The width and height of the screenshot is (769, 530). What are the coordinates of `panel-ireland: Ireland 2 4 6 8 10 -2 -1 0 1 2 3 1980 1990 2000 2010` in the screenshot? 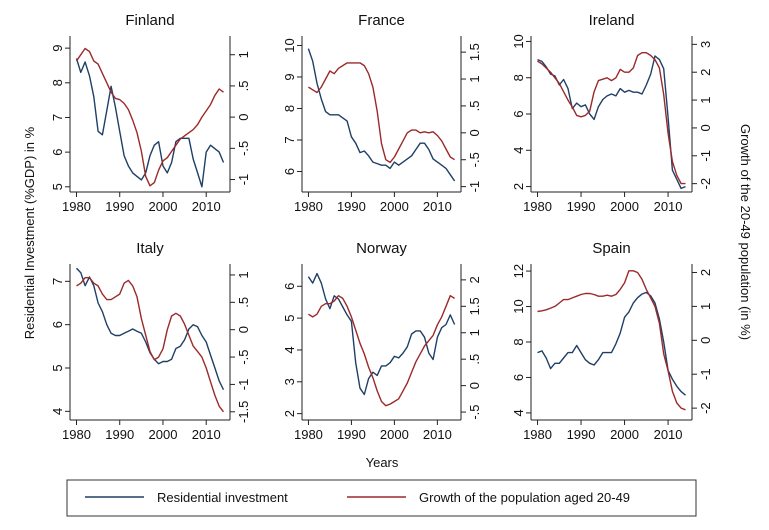 It's located at (612, 113).